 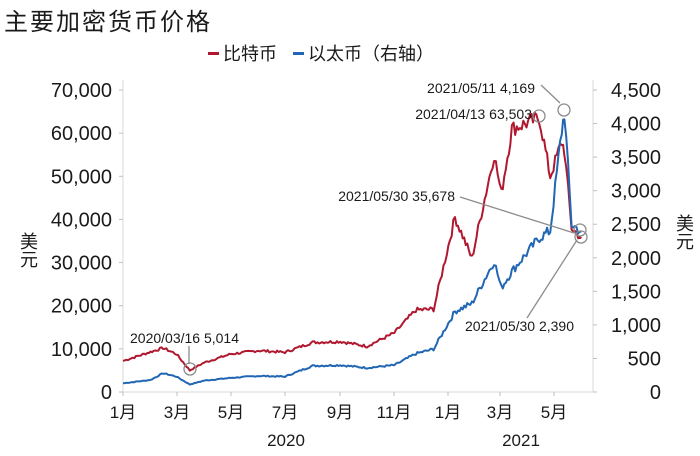 What do you see at coordinates (340, 412) in the screenshot?
I see `x-tick-label: 9月` at bounding box center [340, 412].